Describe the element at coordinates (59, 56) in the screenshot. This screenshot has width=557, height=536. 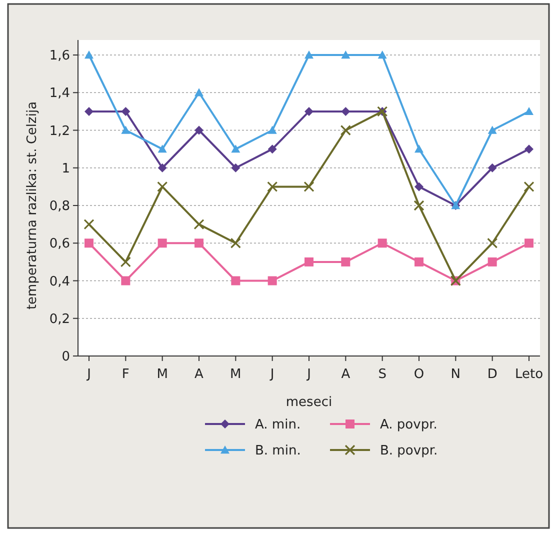
I see `y-tick-label: 1,6` at that location.